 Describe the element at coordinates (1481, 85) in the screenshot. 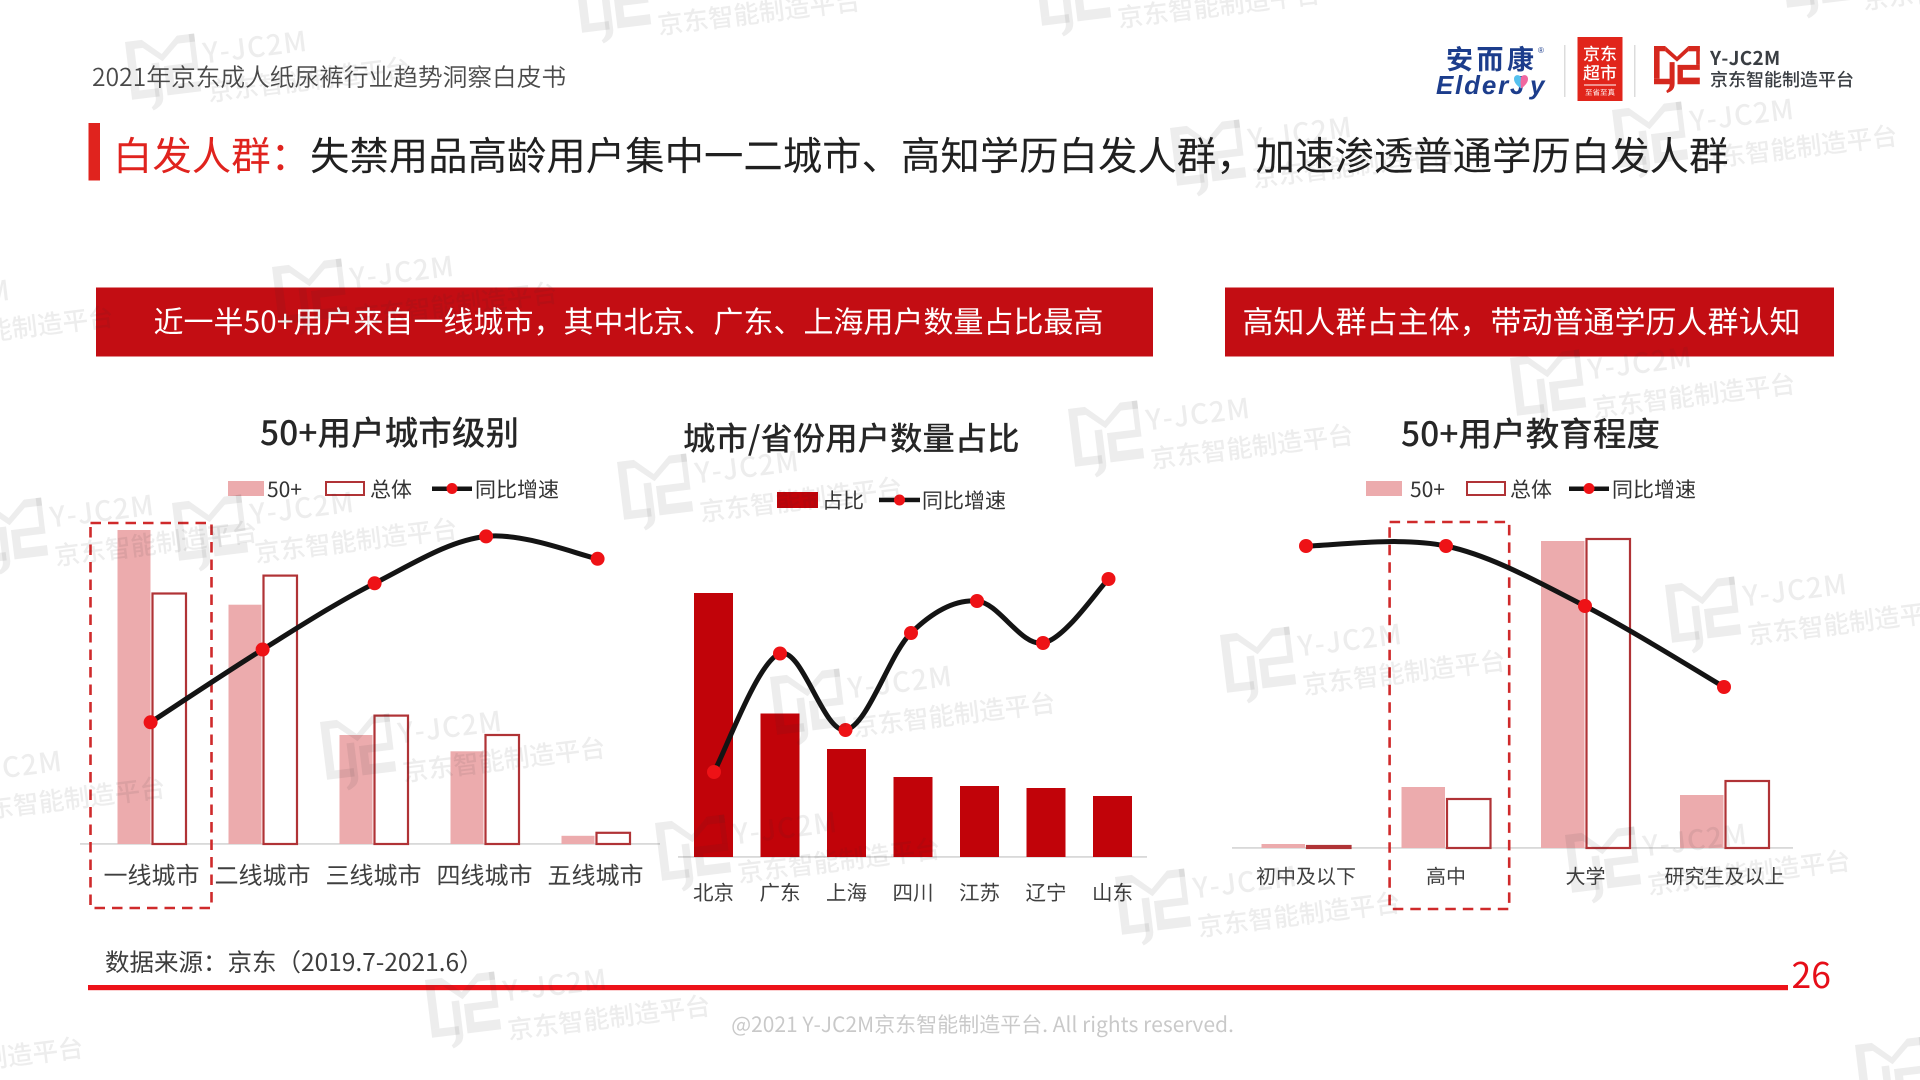

I see `svg-text: ElderJ` at that location.